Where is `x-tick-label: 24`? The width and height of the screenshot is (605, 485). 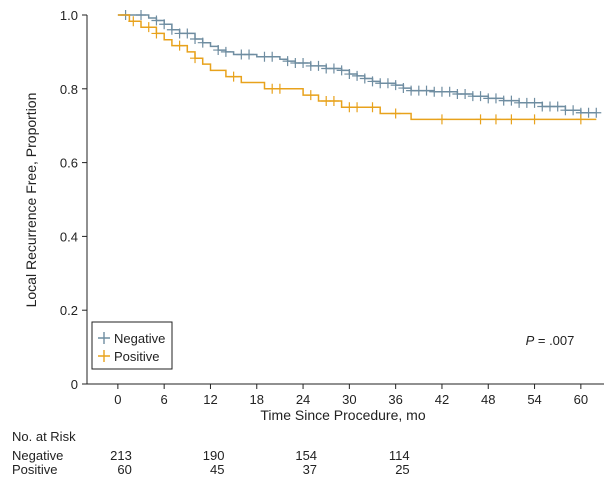 x-tick-label: 24 is located at coordinates (303, 399).